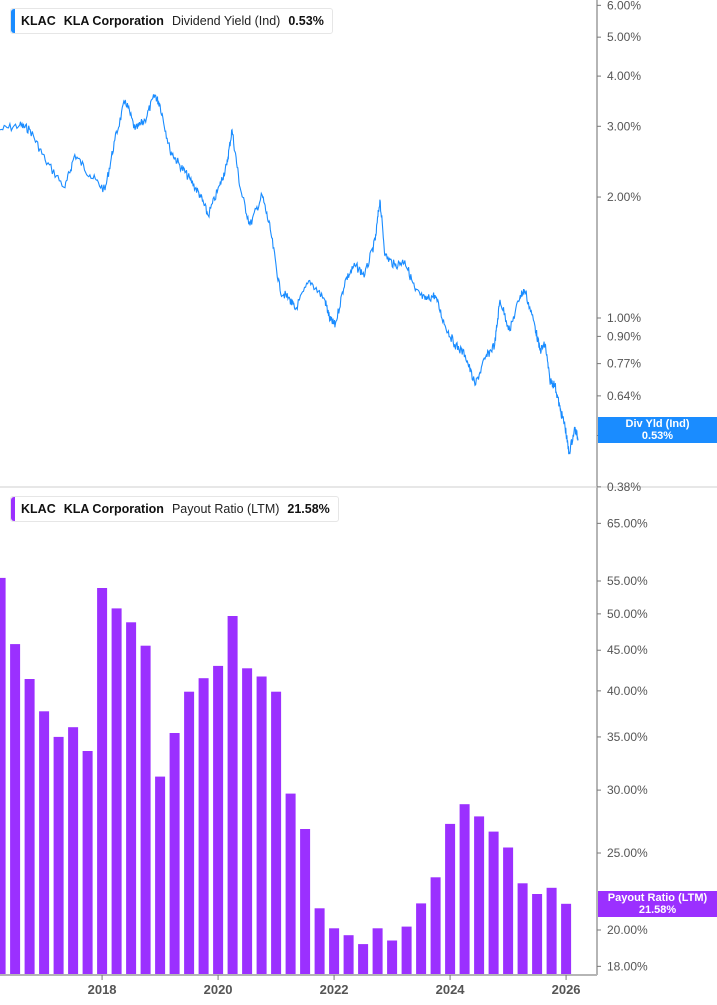  What do you see at coordinates (624, 336) in the screenshot?
I see `top-y-tick-label: 0.90%` at bounding box center [624, 336].